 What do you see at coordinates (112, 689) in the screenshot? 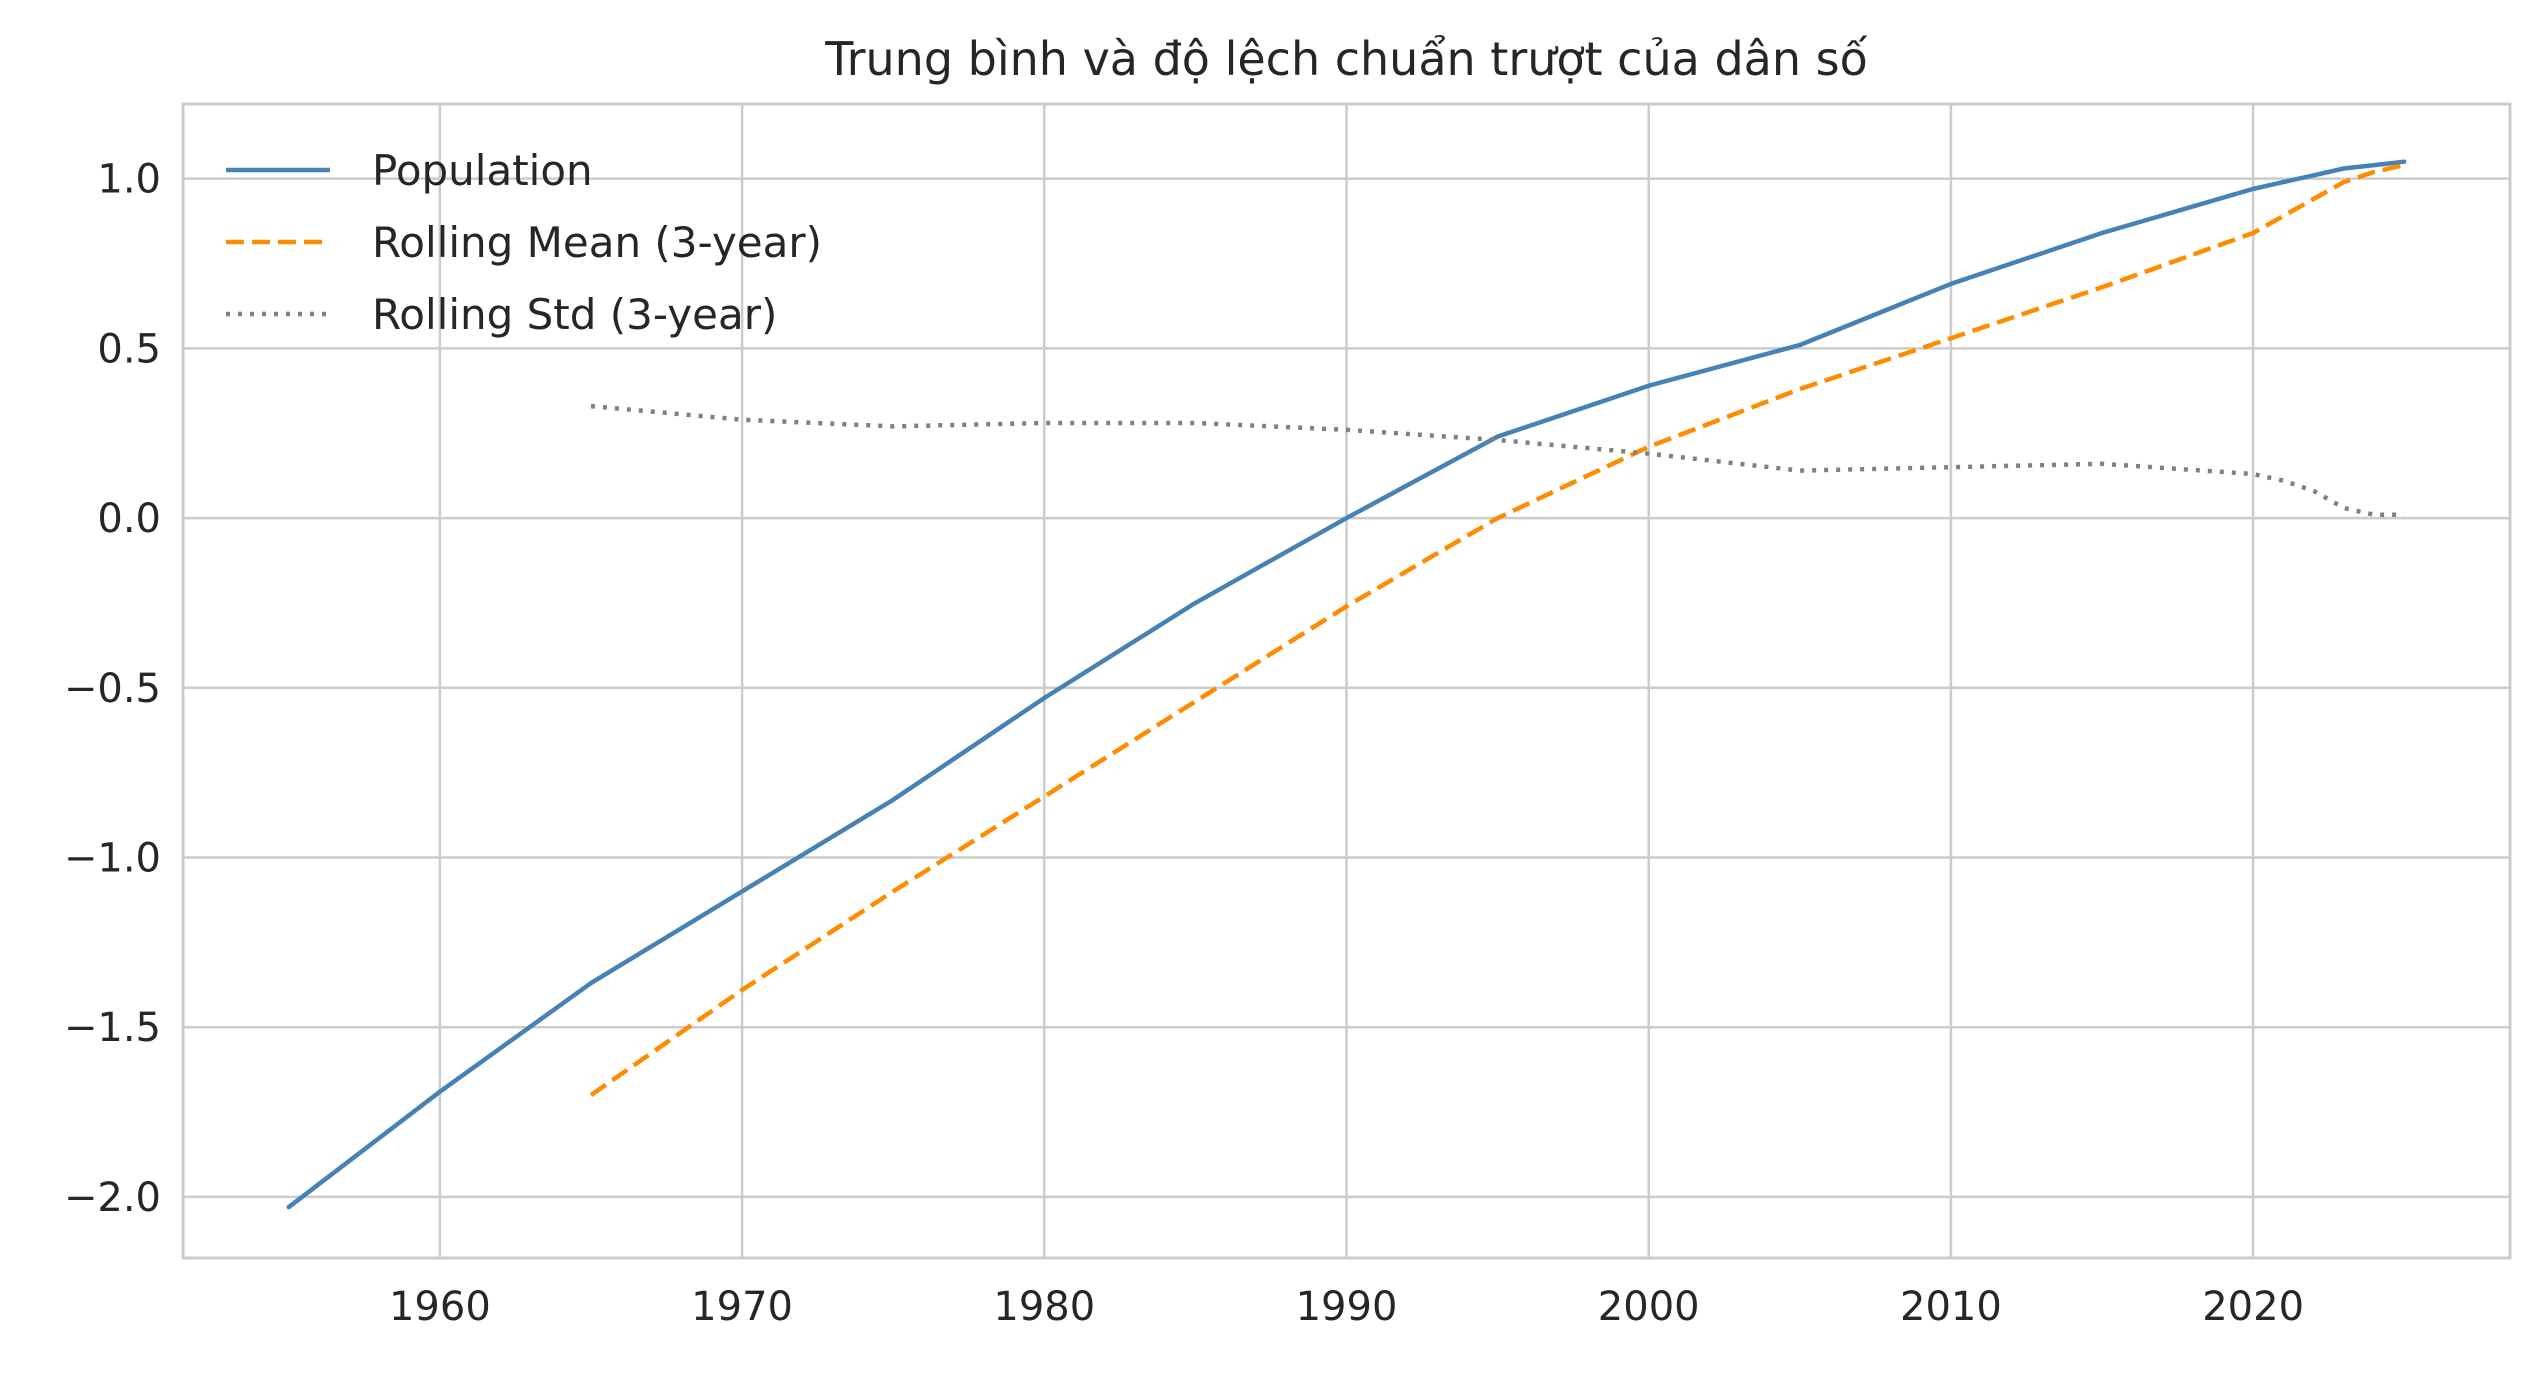
I see `y-tick-label: −0.5` at bounding box center [112, 689].